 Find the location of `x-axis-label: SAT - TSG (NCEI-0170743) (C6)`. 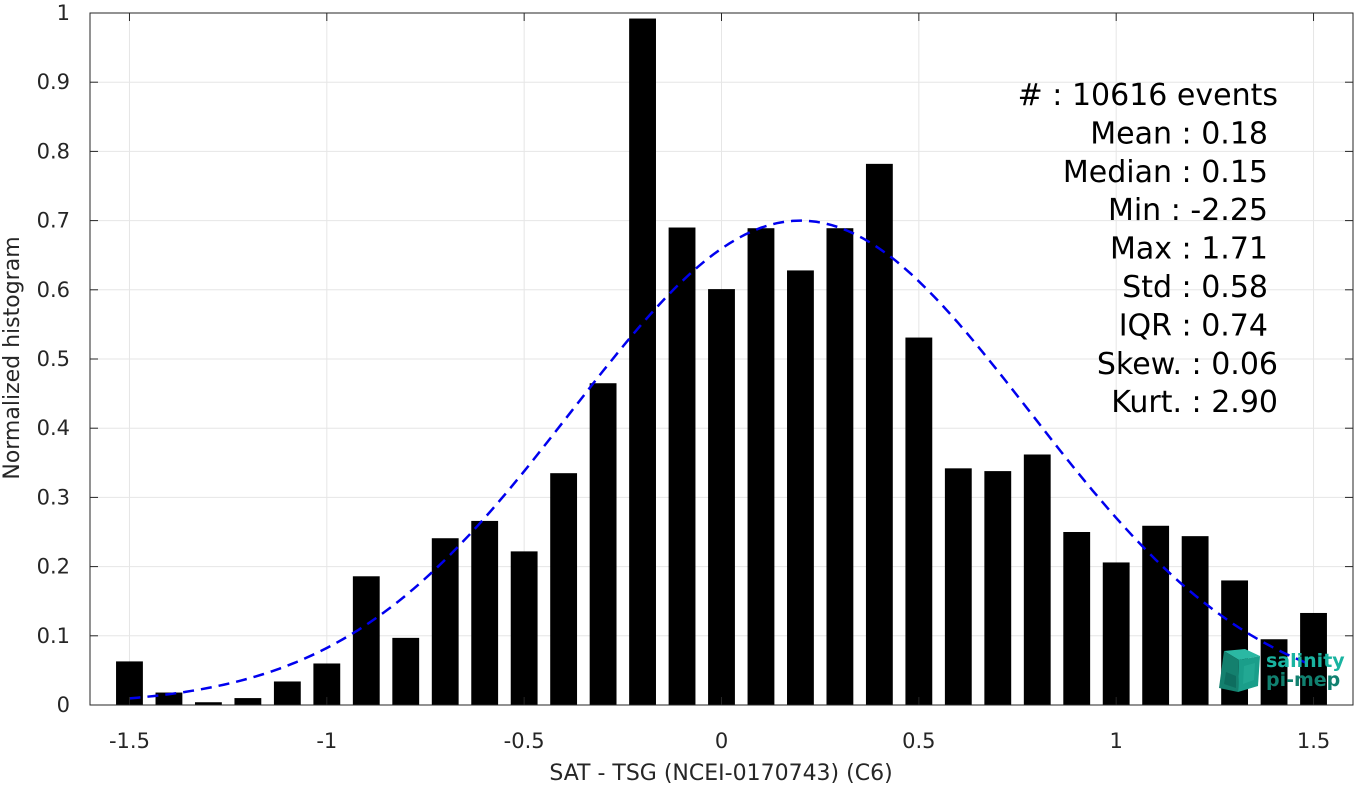

x-axis-label: SAT - TSG (NCEI-0170743) (C6) is located at coordinates (720, 773).